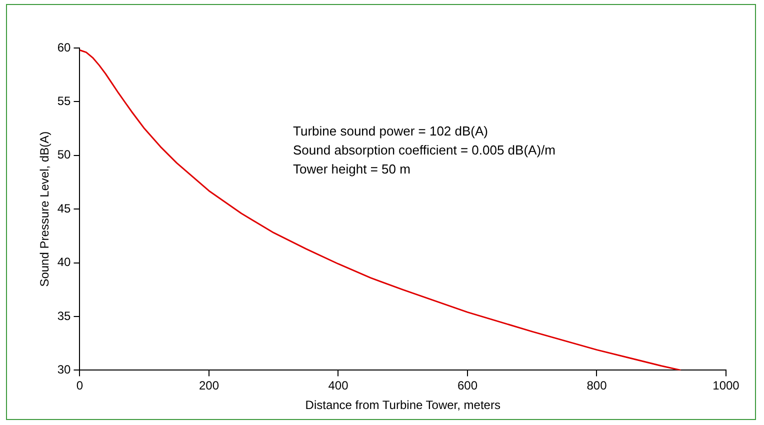 Image resolution: width=764 pixels, height=425 pixels. Describe the element at coordinates (402, 405) in the screenshot. I see `x-axis-title: Distance from Turbine Tower, meters` at that location.